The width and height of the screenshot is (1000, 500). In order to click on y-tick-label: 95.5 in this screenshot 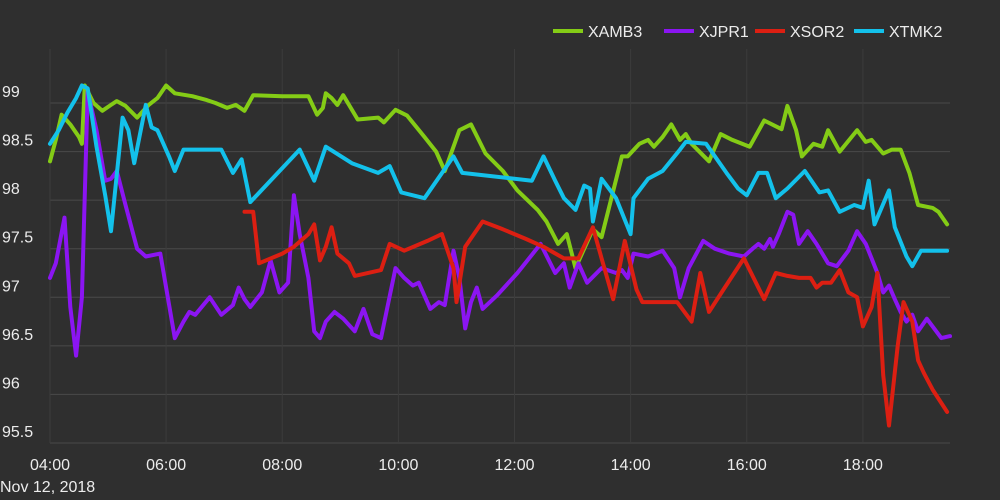, I will do `click(17, 432)`.